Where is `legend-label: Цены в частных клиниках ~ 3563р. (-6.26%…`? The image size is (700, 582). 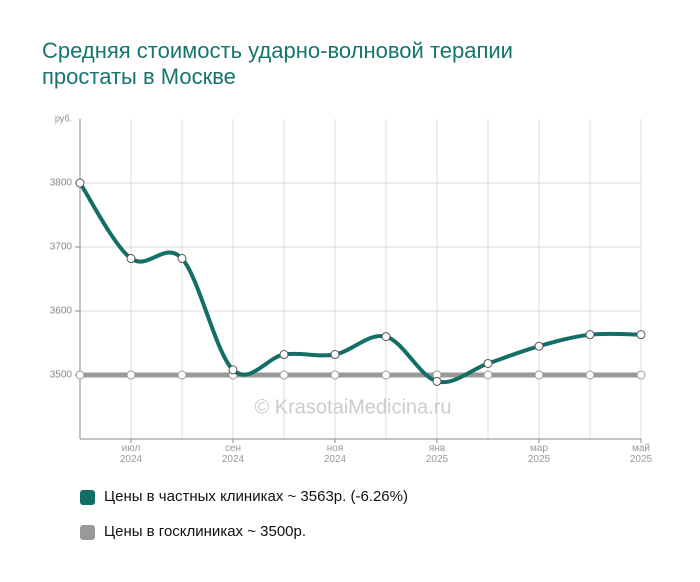 legend-label: Цены в частных клиниках ~ 3563р. (-6.26%… is located at coordinates (256, 496).